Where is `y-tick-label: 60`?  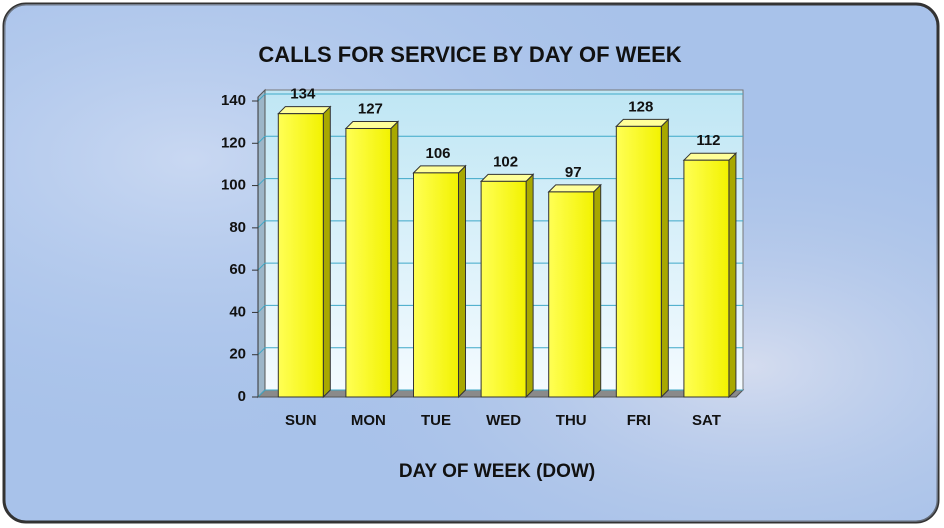 y-tick-label: 60 is located at coordinates (237, 269).